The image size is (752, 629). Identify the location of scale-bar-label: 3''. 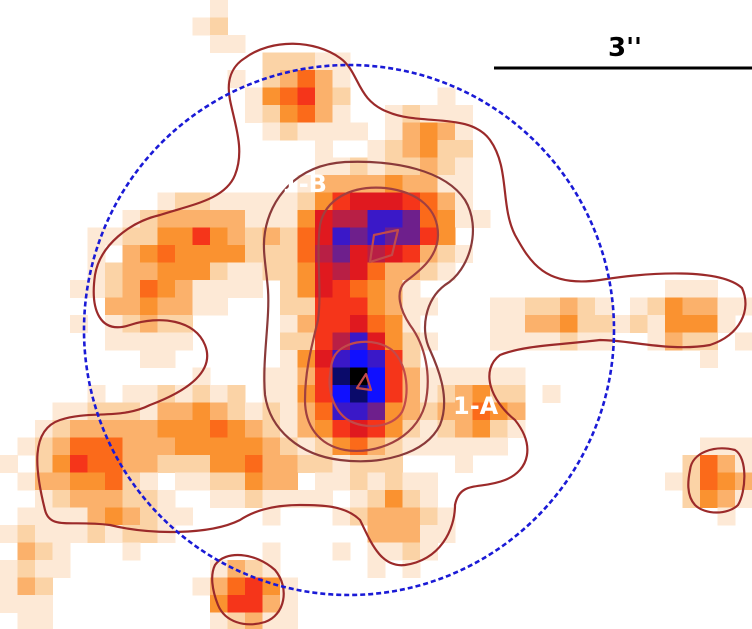
(625, 48).